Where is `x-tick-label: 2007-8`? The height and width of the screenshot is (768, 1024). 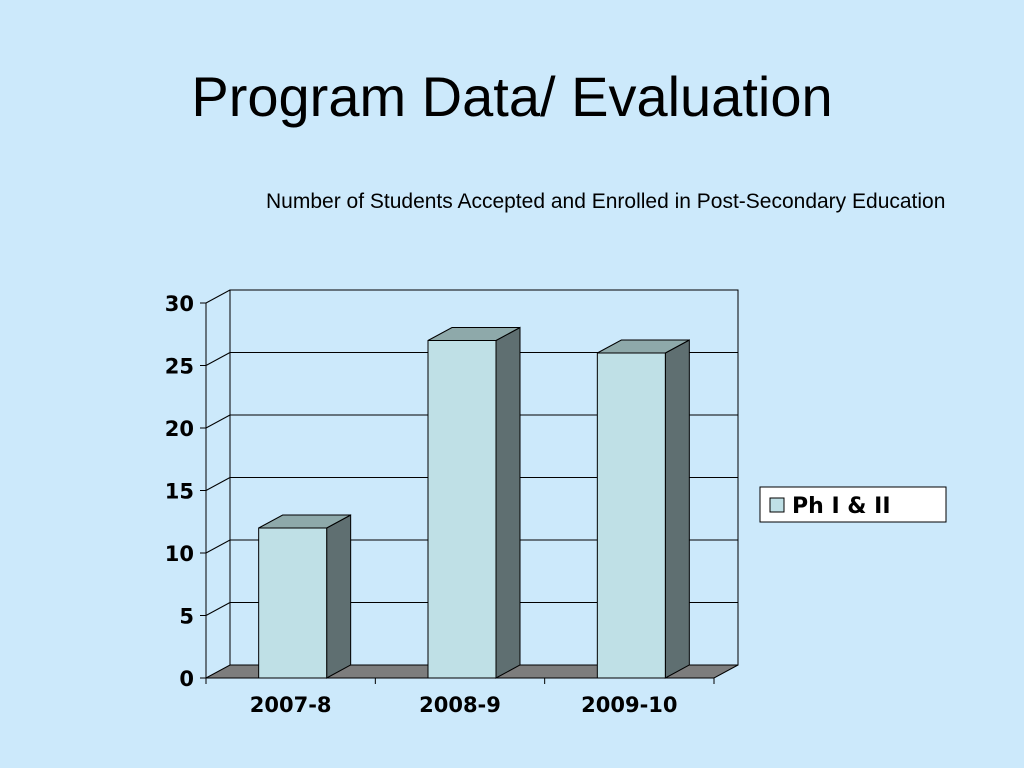 x-tick-label: 2007-8 is located at coordinates (291, 705).